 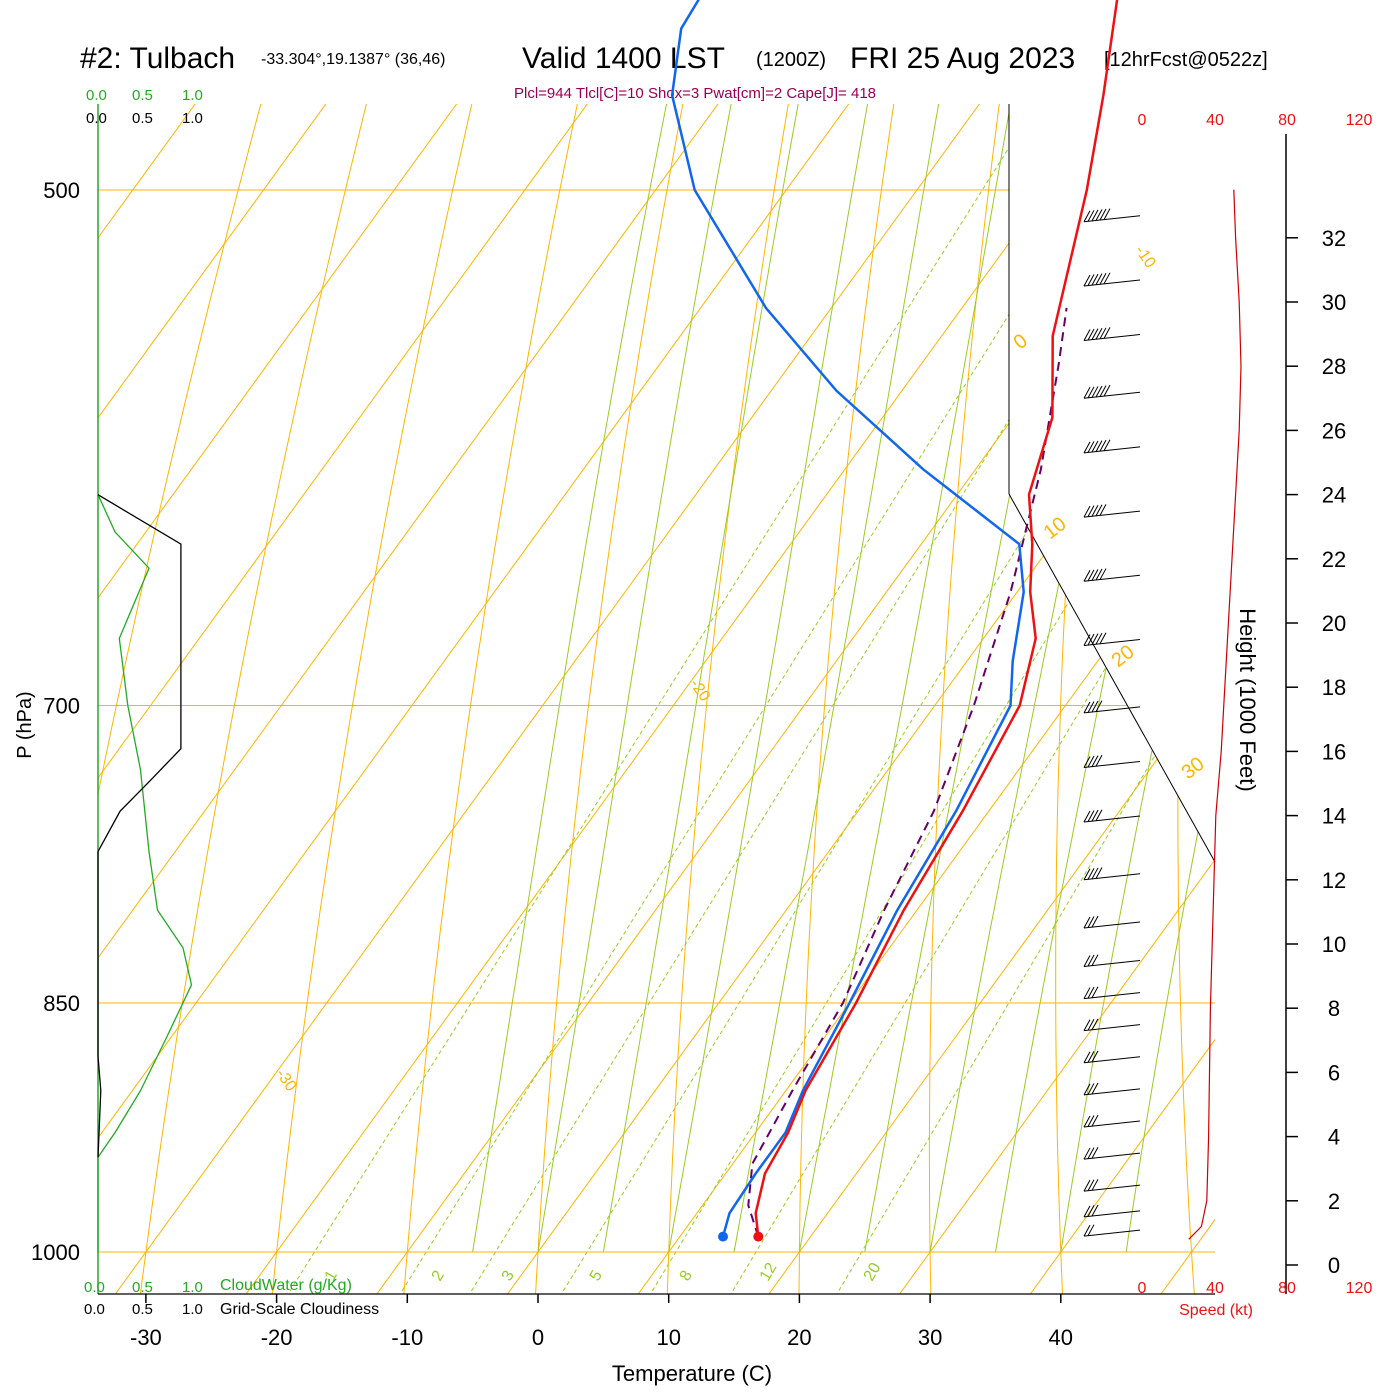 What do you see at coordinates (55, 1252) in the screenshot?
I see `pressure-label: 1000` at bounding box center [55, 1252].